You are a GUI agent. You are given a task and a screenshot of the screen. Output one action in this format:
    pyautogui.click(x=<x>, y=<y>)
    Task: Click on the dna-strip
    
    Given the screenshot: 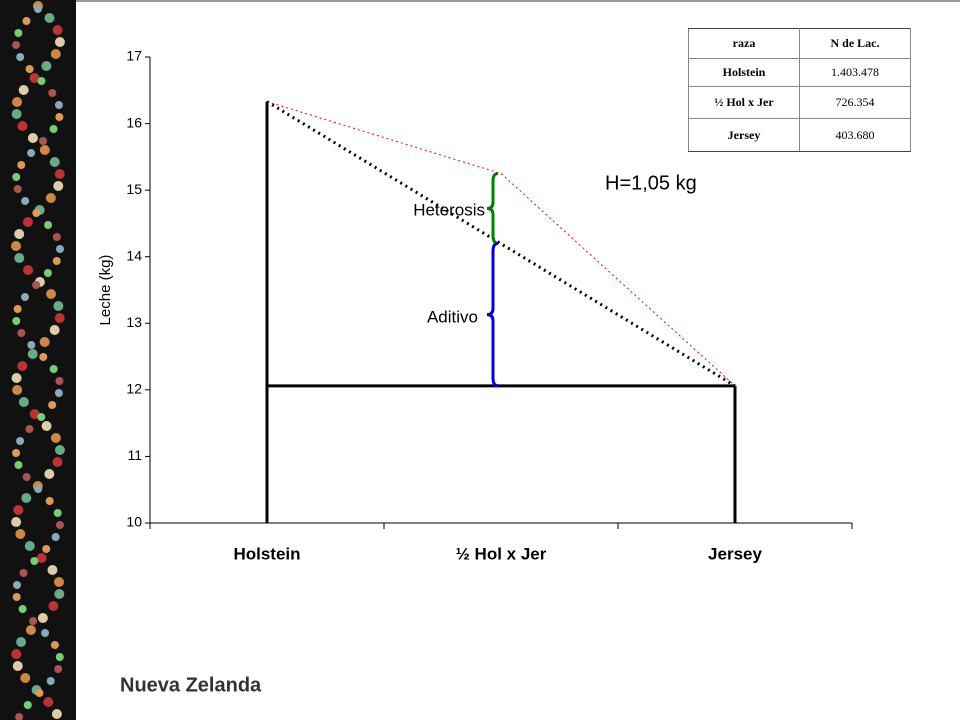 What is the action you would take?
    pyautogui.click(x=38, y=360)
    